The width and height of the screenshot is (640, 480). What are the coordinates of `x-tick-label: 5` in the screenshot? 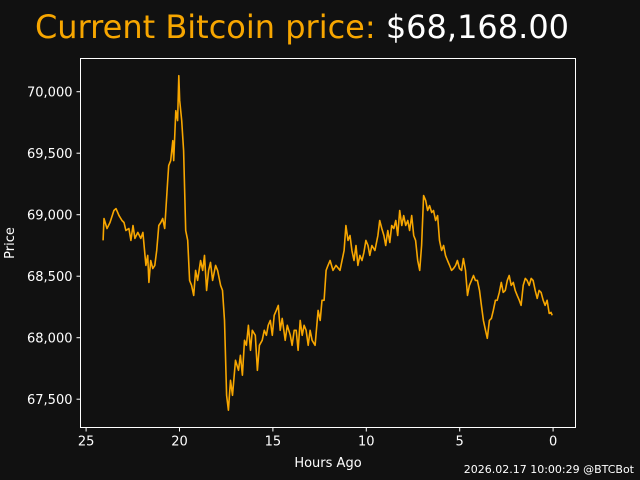 It's located at (460, 442).